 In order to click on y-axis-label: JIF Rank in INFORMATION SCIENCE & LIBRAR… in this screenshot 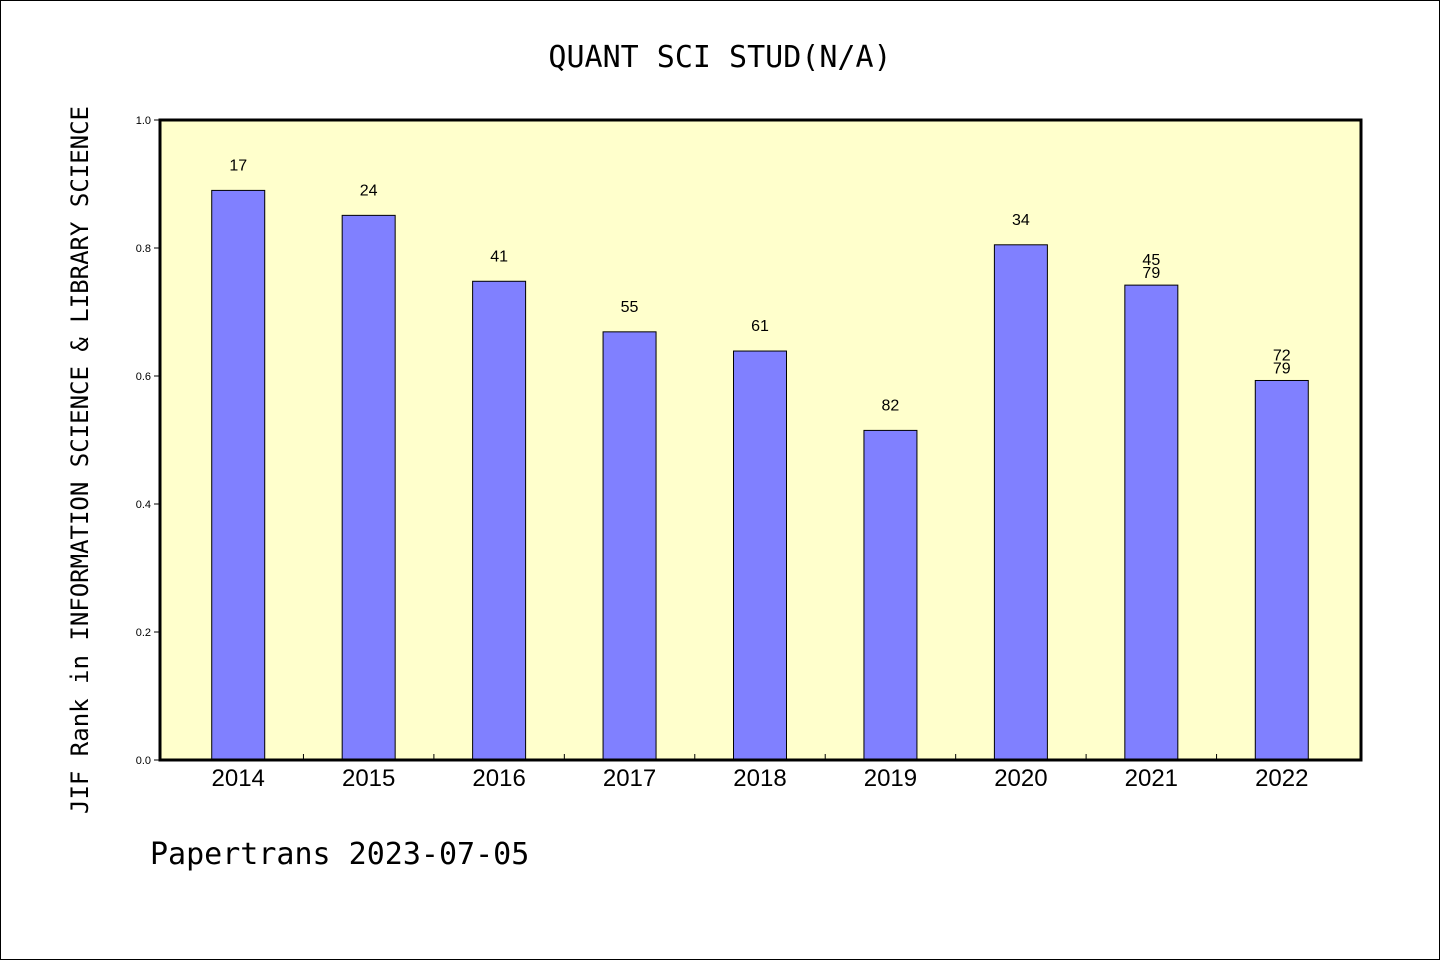, I will do `click(80, 460)`.